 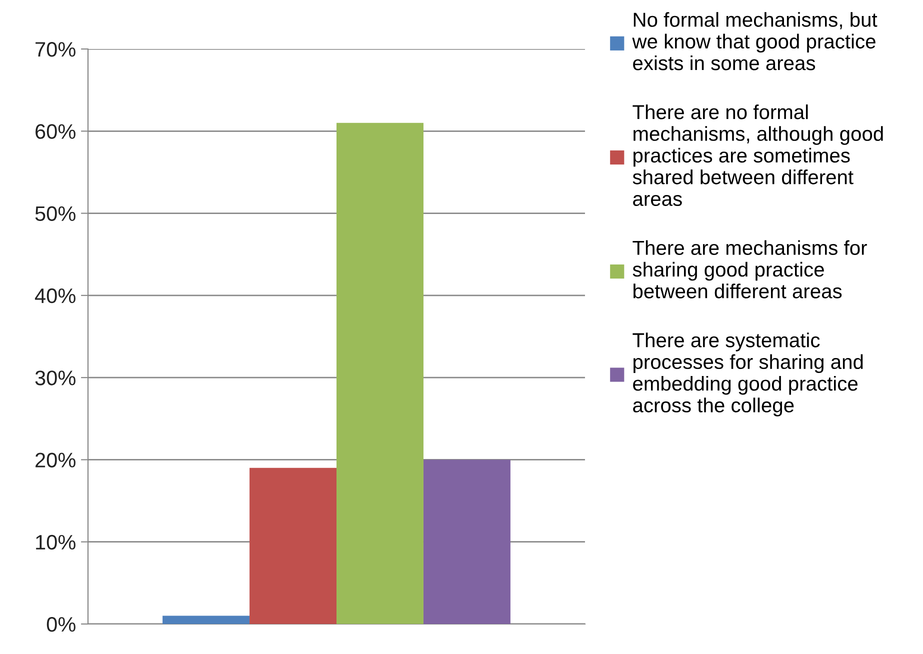 I want to click on y-tick-label: 10%, so click(x=56, y=542).